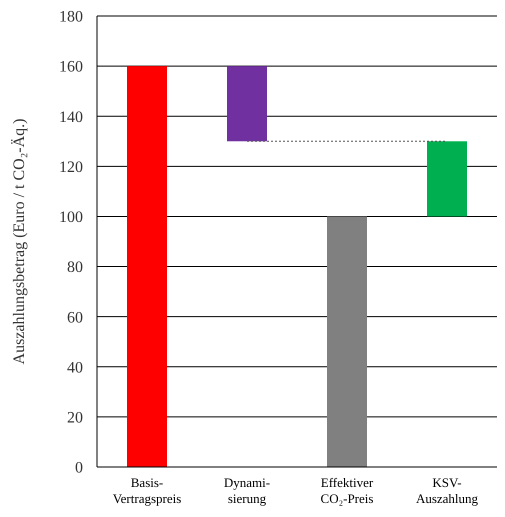  Describe the element at coordinates (71, 67) in the screenshot. I see `y-tick-label: 160` at that location.